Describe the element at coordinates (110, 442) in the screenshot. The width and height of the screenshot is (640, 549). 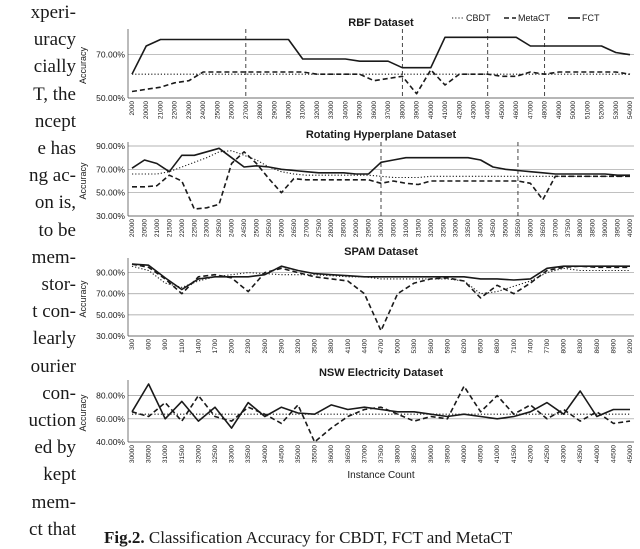
I see `y-tick-label: 40.00%` at that location.